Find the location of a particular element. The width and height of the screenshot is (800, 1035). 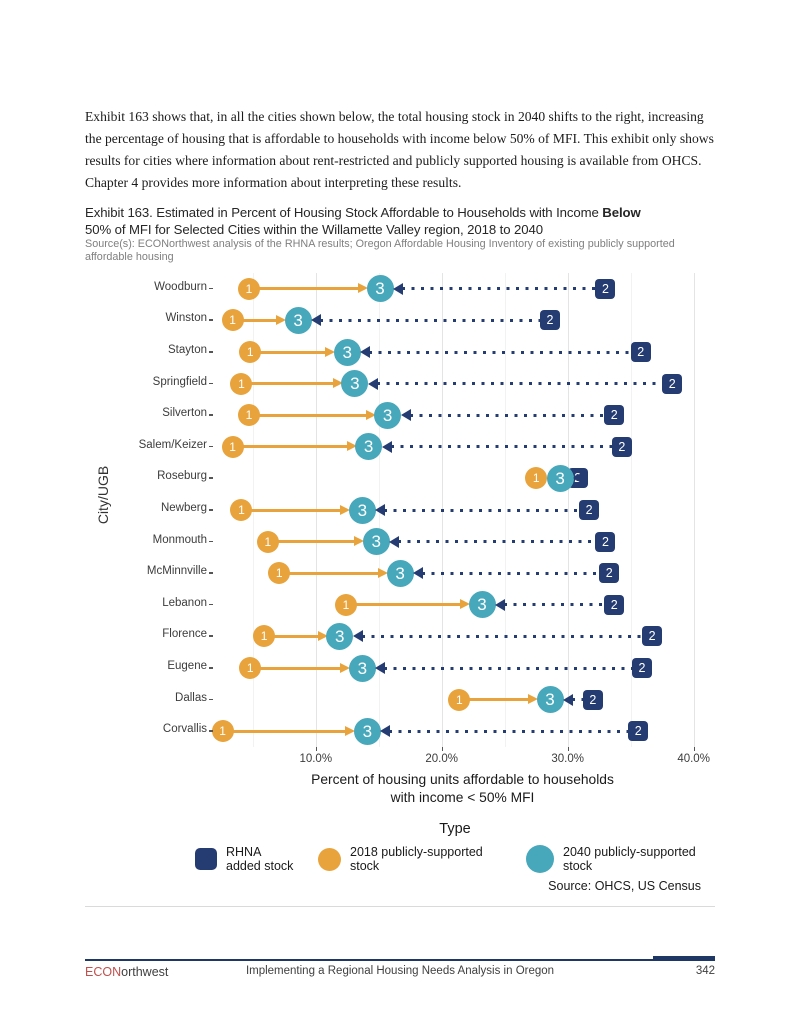

city-label: Winston is located at coordinates (186, 318).